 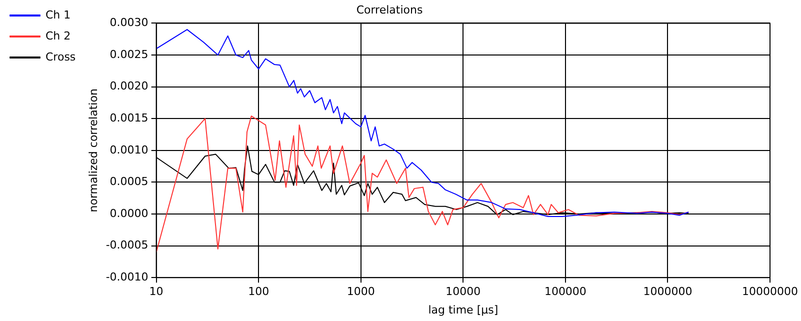 I want to click on x-tick-label: 10, so click(x=156, y=291).